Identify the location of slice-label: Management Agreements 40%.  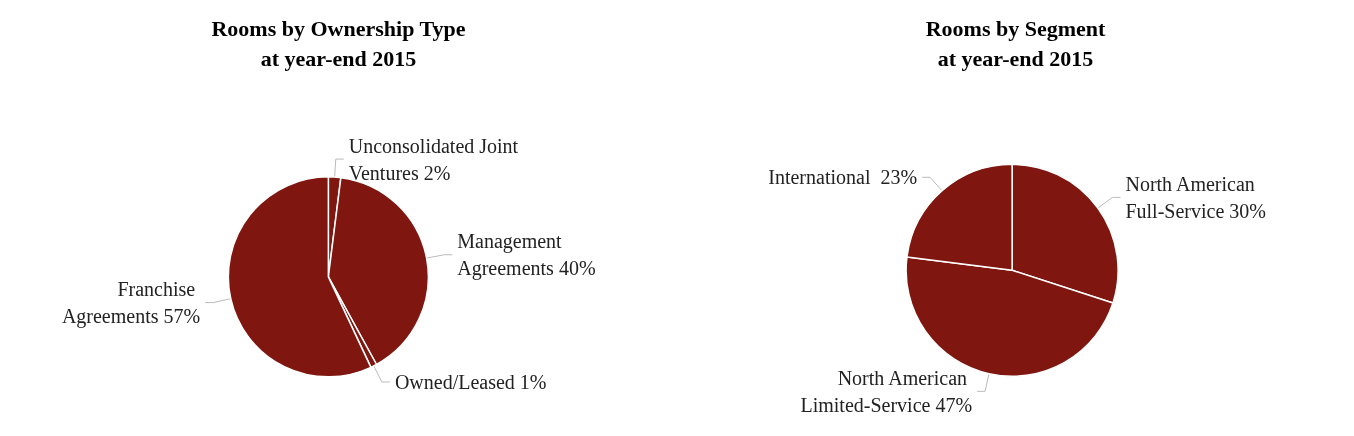
(526, 255).